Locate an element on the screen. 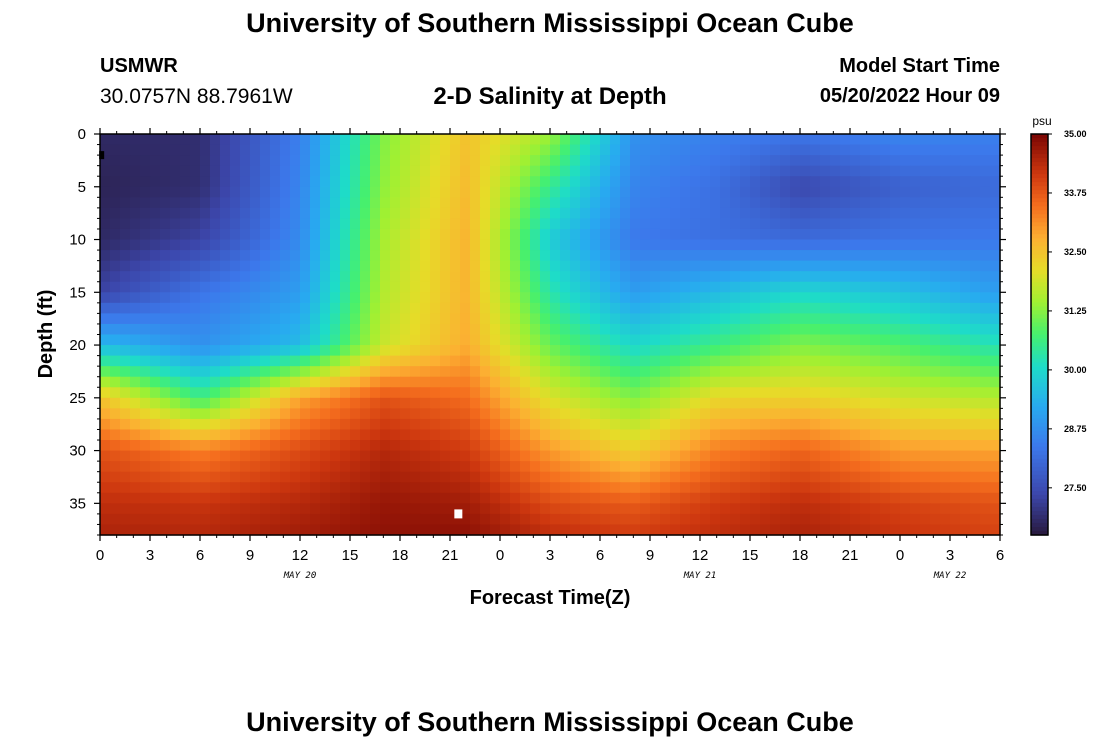 This screenshot has height=750, width=1100. x-tick-label: 12 is located at coordinates (700, 555).